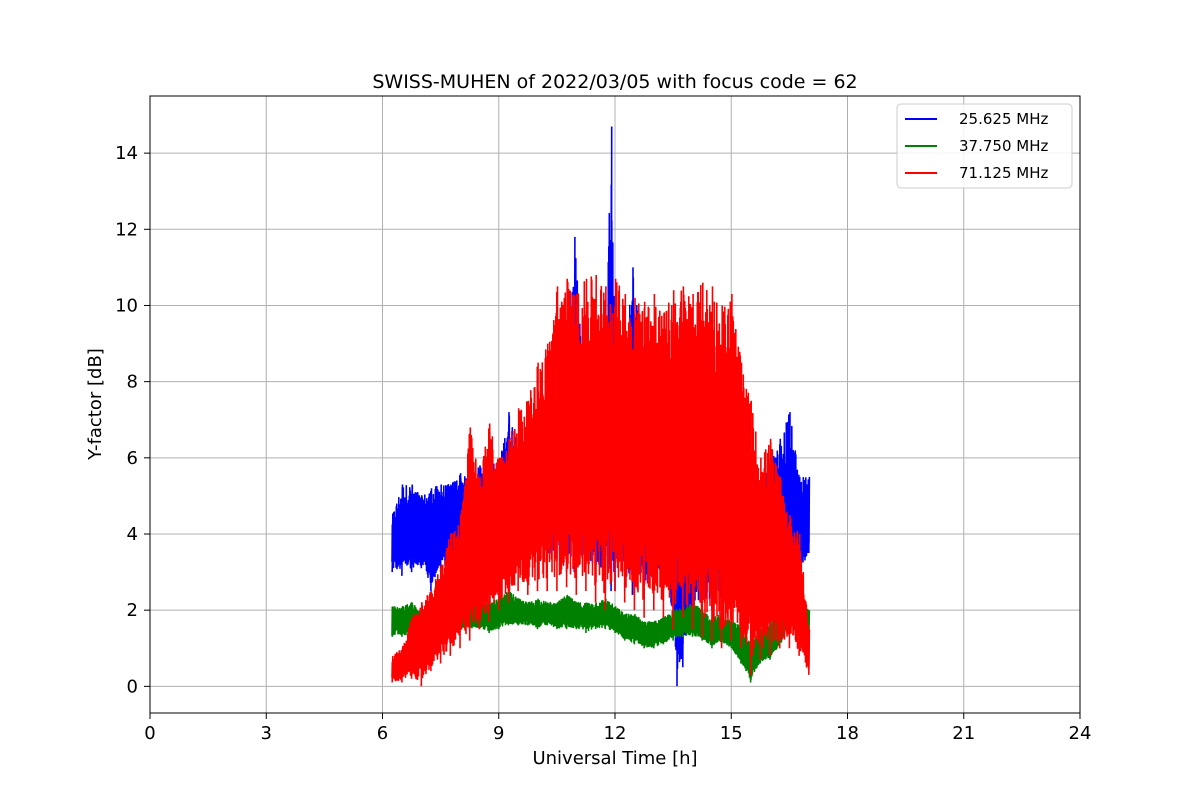 This screenshot has height=800, width=1200. Describe the element at coordinates (615, 733) in the screenshot. I see `x-tick-label: 12` at that location.